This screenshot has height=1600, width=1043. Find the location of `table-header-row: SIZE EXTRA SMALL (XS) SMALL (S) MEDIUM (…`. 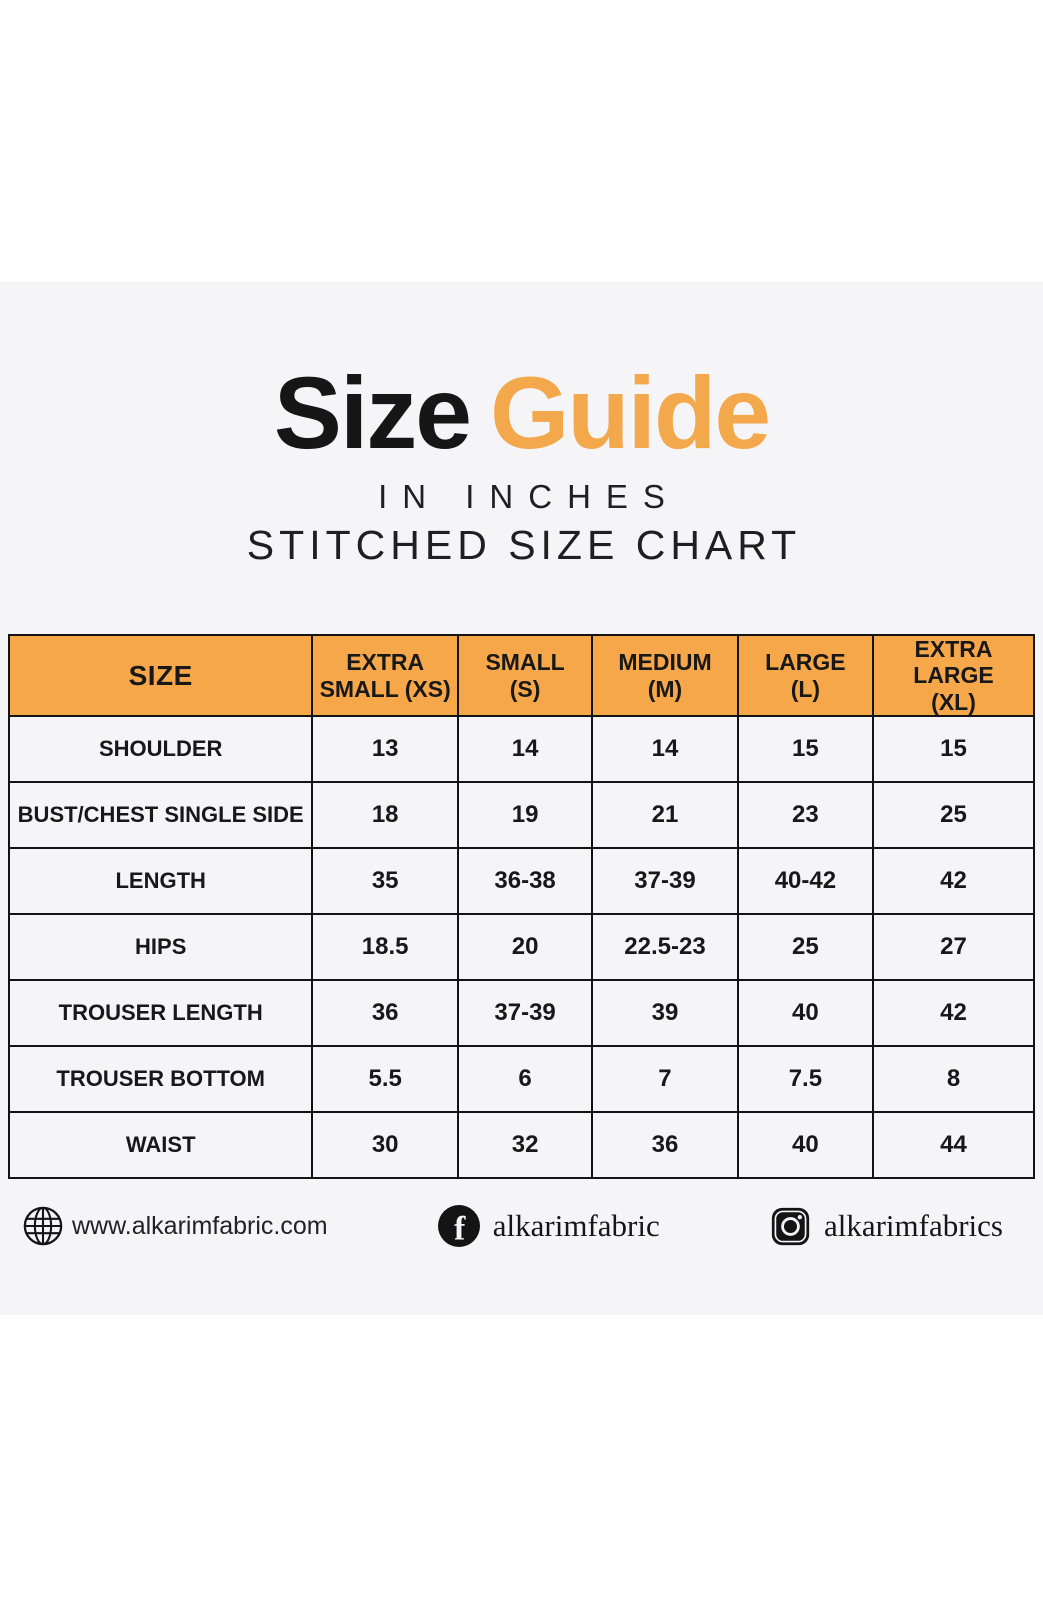

table-header-row: SIZE EXTRA SMALL (XS) SMALL (S) MEDIUM (… is located at coordinates (521, 675).